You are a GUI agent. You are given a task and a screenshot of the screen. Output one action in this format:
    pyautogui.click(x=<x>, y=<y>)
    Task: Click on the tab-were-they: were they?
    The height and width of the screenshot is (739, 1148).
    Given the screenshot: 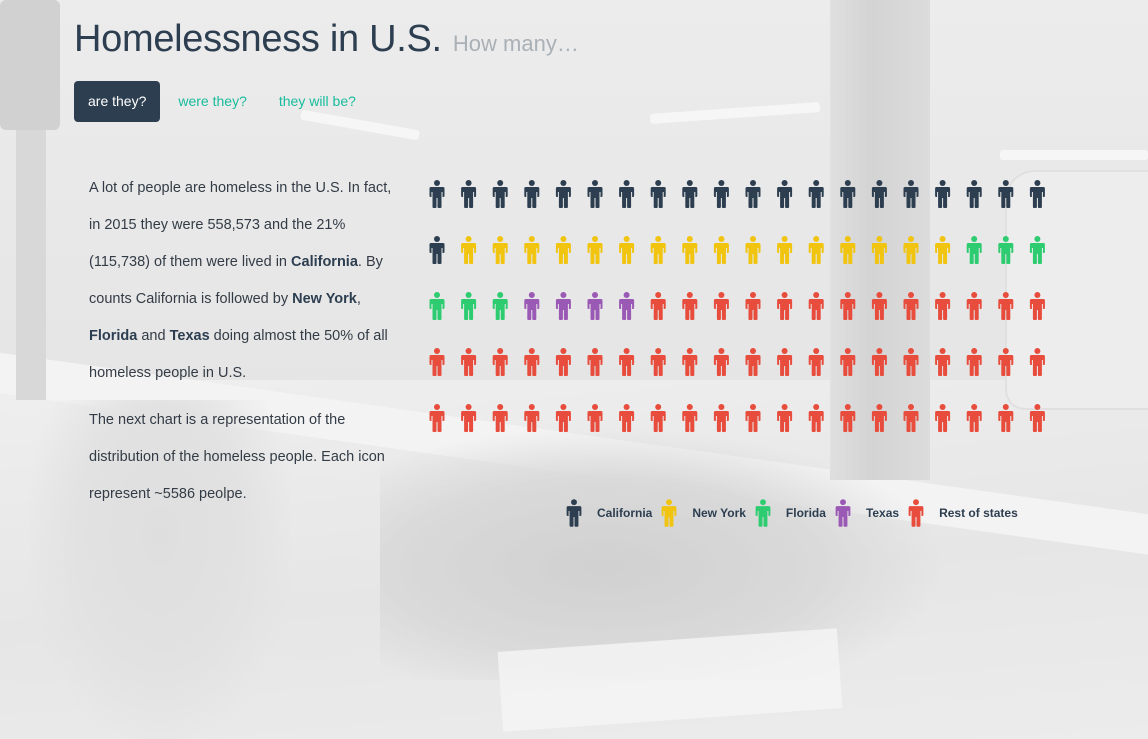 What is the action you would take?
    pyautogui.click(x=212, y=101)
    